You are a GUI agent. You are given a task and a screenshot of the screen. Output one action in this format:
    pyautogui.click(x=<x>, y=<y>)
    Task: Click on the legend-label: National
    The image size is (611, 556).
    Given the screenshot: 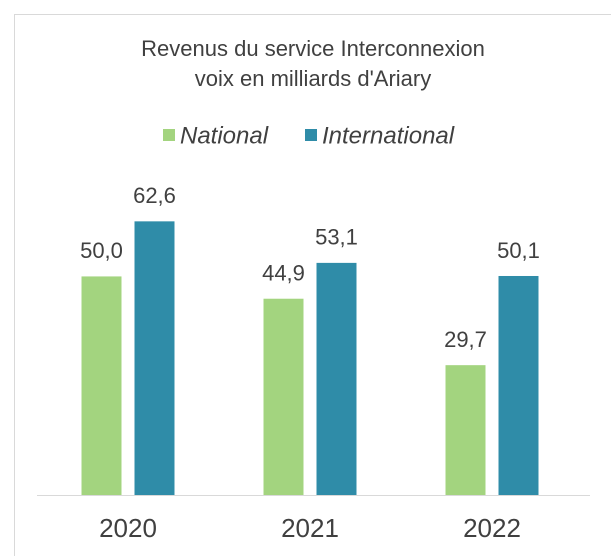 What is the action you would take?
    pyautogui.click(x=224, y=135)
    